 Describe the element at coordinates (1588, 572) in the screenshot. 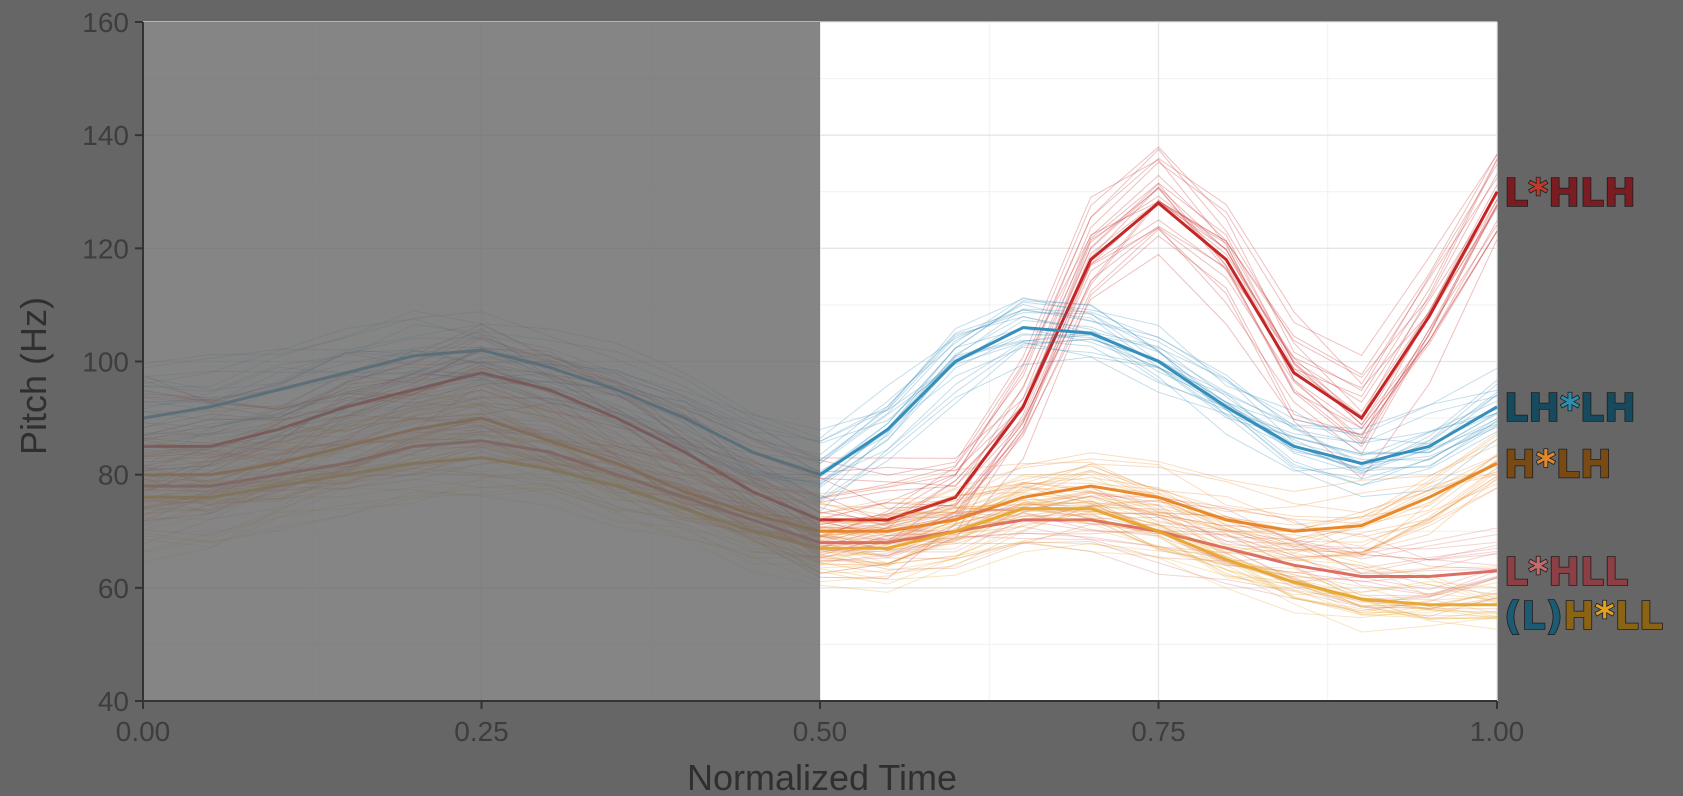

I see `series-label-part: HLL` at that location.